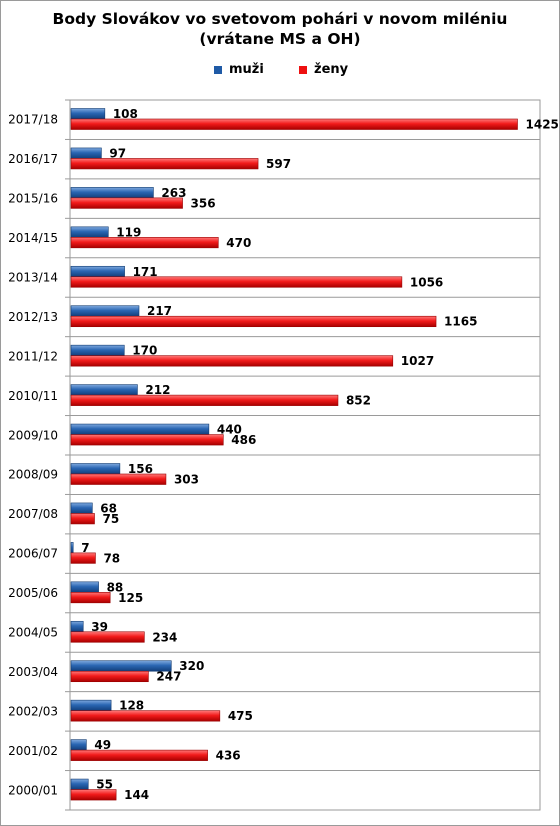  What do you see at coordinates (85, 548) in the screenshot?
I see `data-label-muzi: 7` at bounding box center [85, 548].